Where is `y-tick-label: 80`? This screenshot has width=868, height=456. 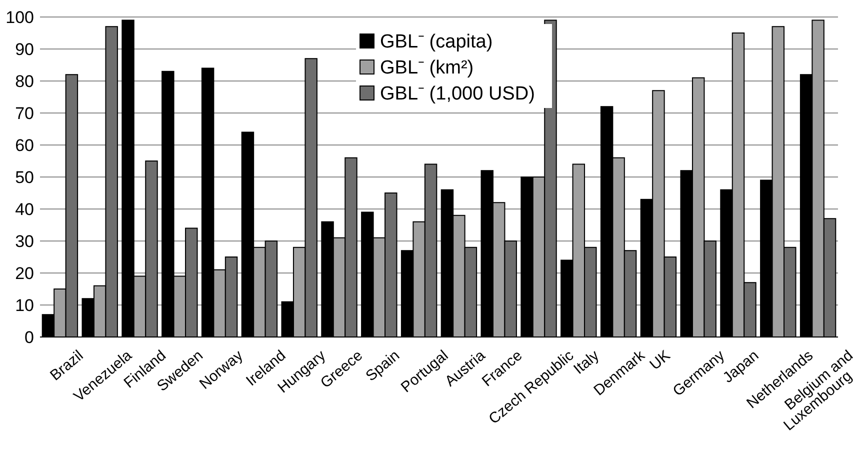
y-tick-label: 80 is located at coordinates (24, 81).